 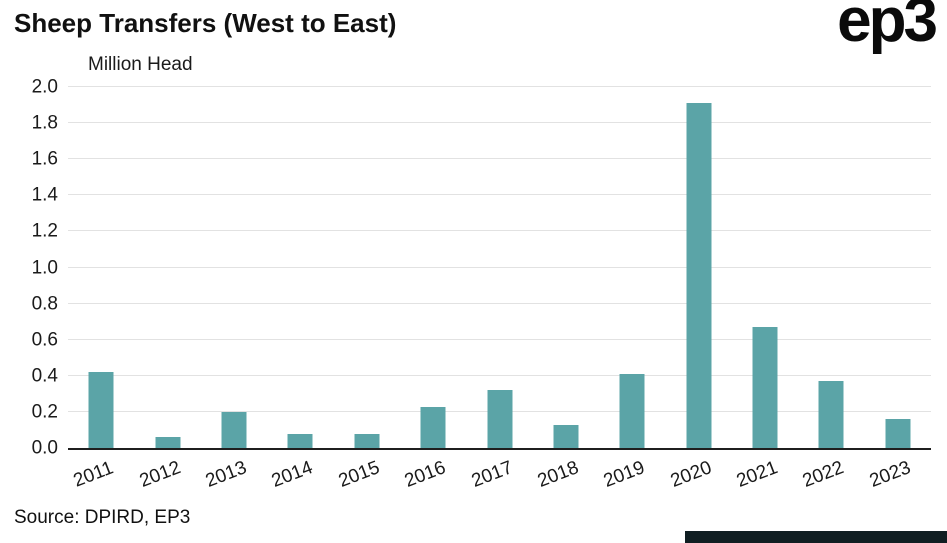 I want to click on y-tick-label-1.2: 1.2, so click(x=44, y=231).